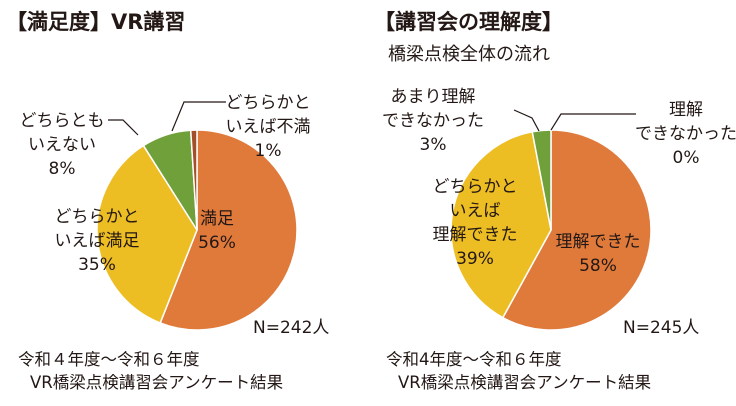  I want to click on slice-label-line: 35%, so click(97, 265).